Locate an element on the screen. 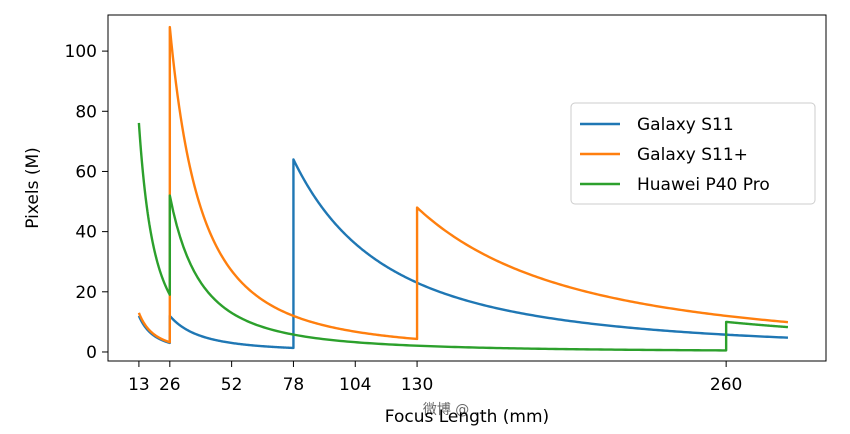 This screenshot has height=434, width=850. y-tick-label: 20 is located at coordinates (86, 293).